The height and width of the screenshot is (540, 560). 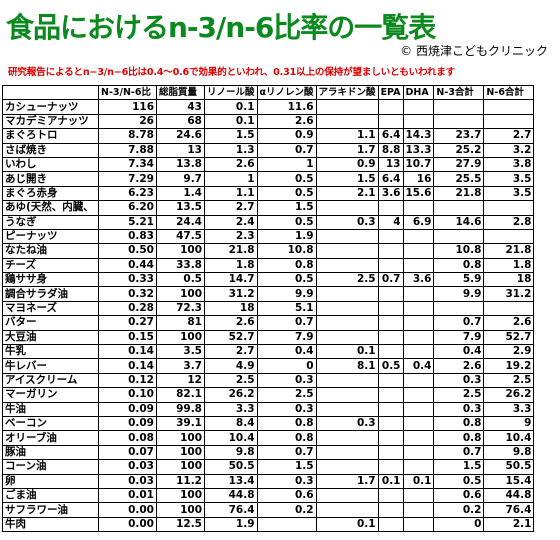 What do you see at coordinates (127, 208) in the screenshot?
I see `table-cell: 6.20` at bounding box center [127, 208].